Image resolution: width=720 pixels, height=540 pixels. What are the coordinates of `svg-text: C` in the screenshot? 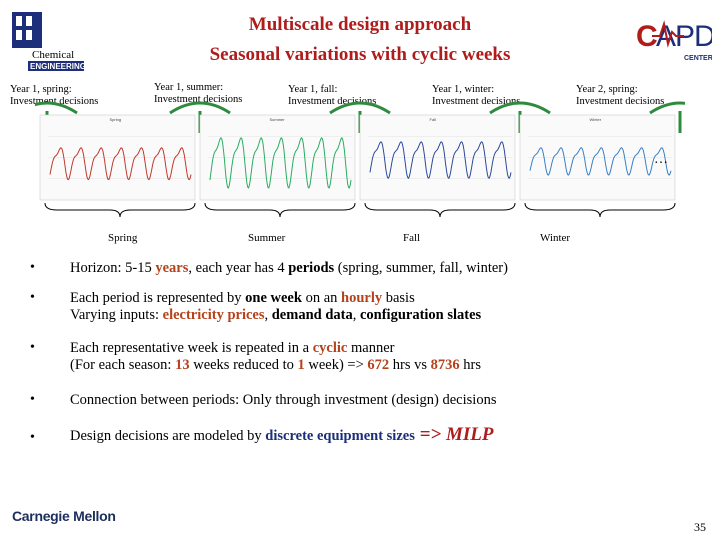 It's located at (646, 36).